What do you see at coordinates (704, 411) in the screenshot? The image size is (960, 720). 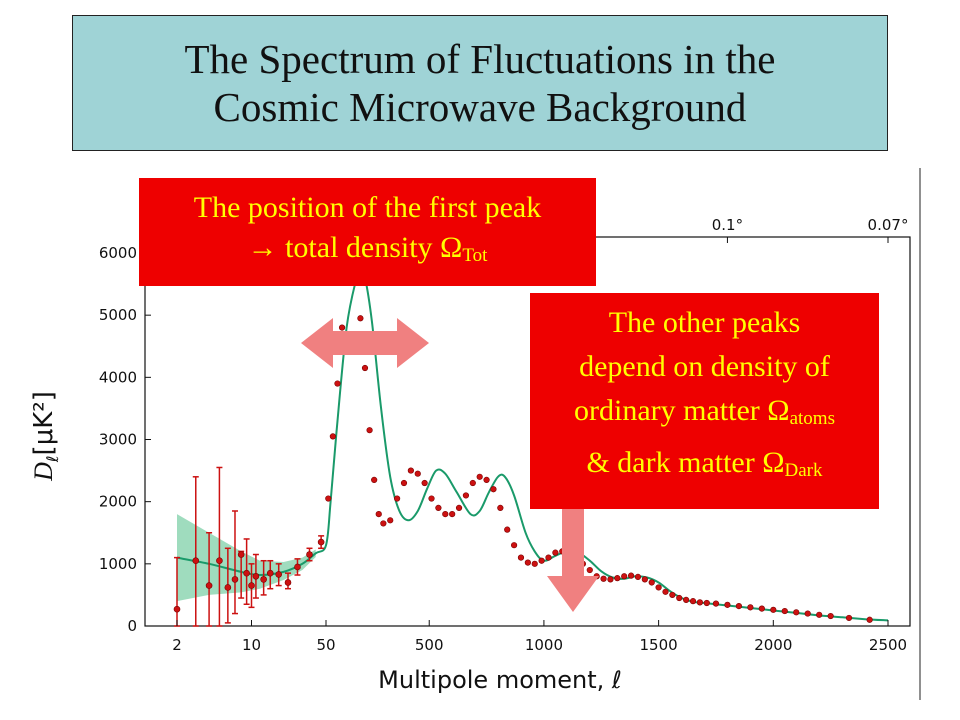 I see `box2-line-3: ordinary matter Ωatoms` at bounding box center [704, 411].